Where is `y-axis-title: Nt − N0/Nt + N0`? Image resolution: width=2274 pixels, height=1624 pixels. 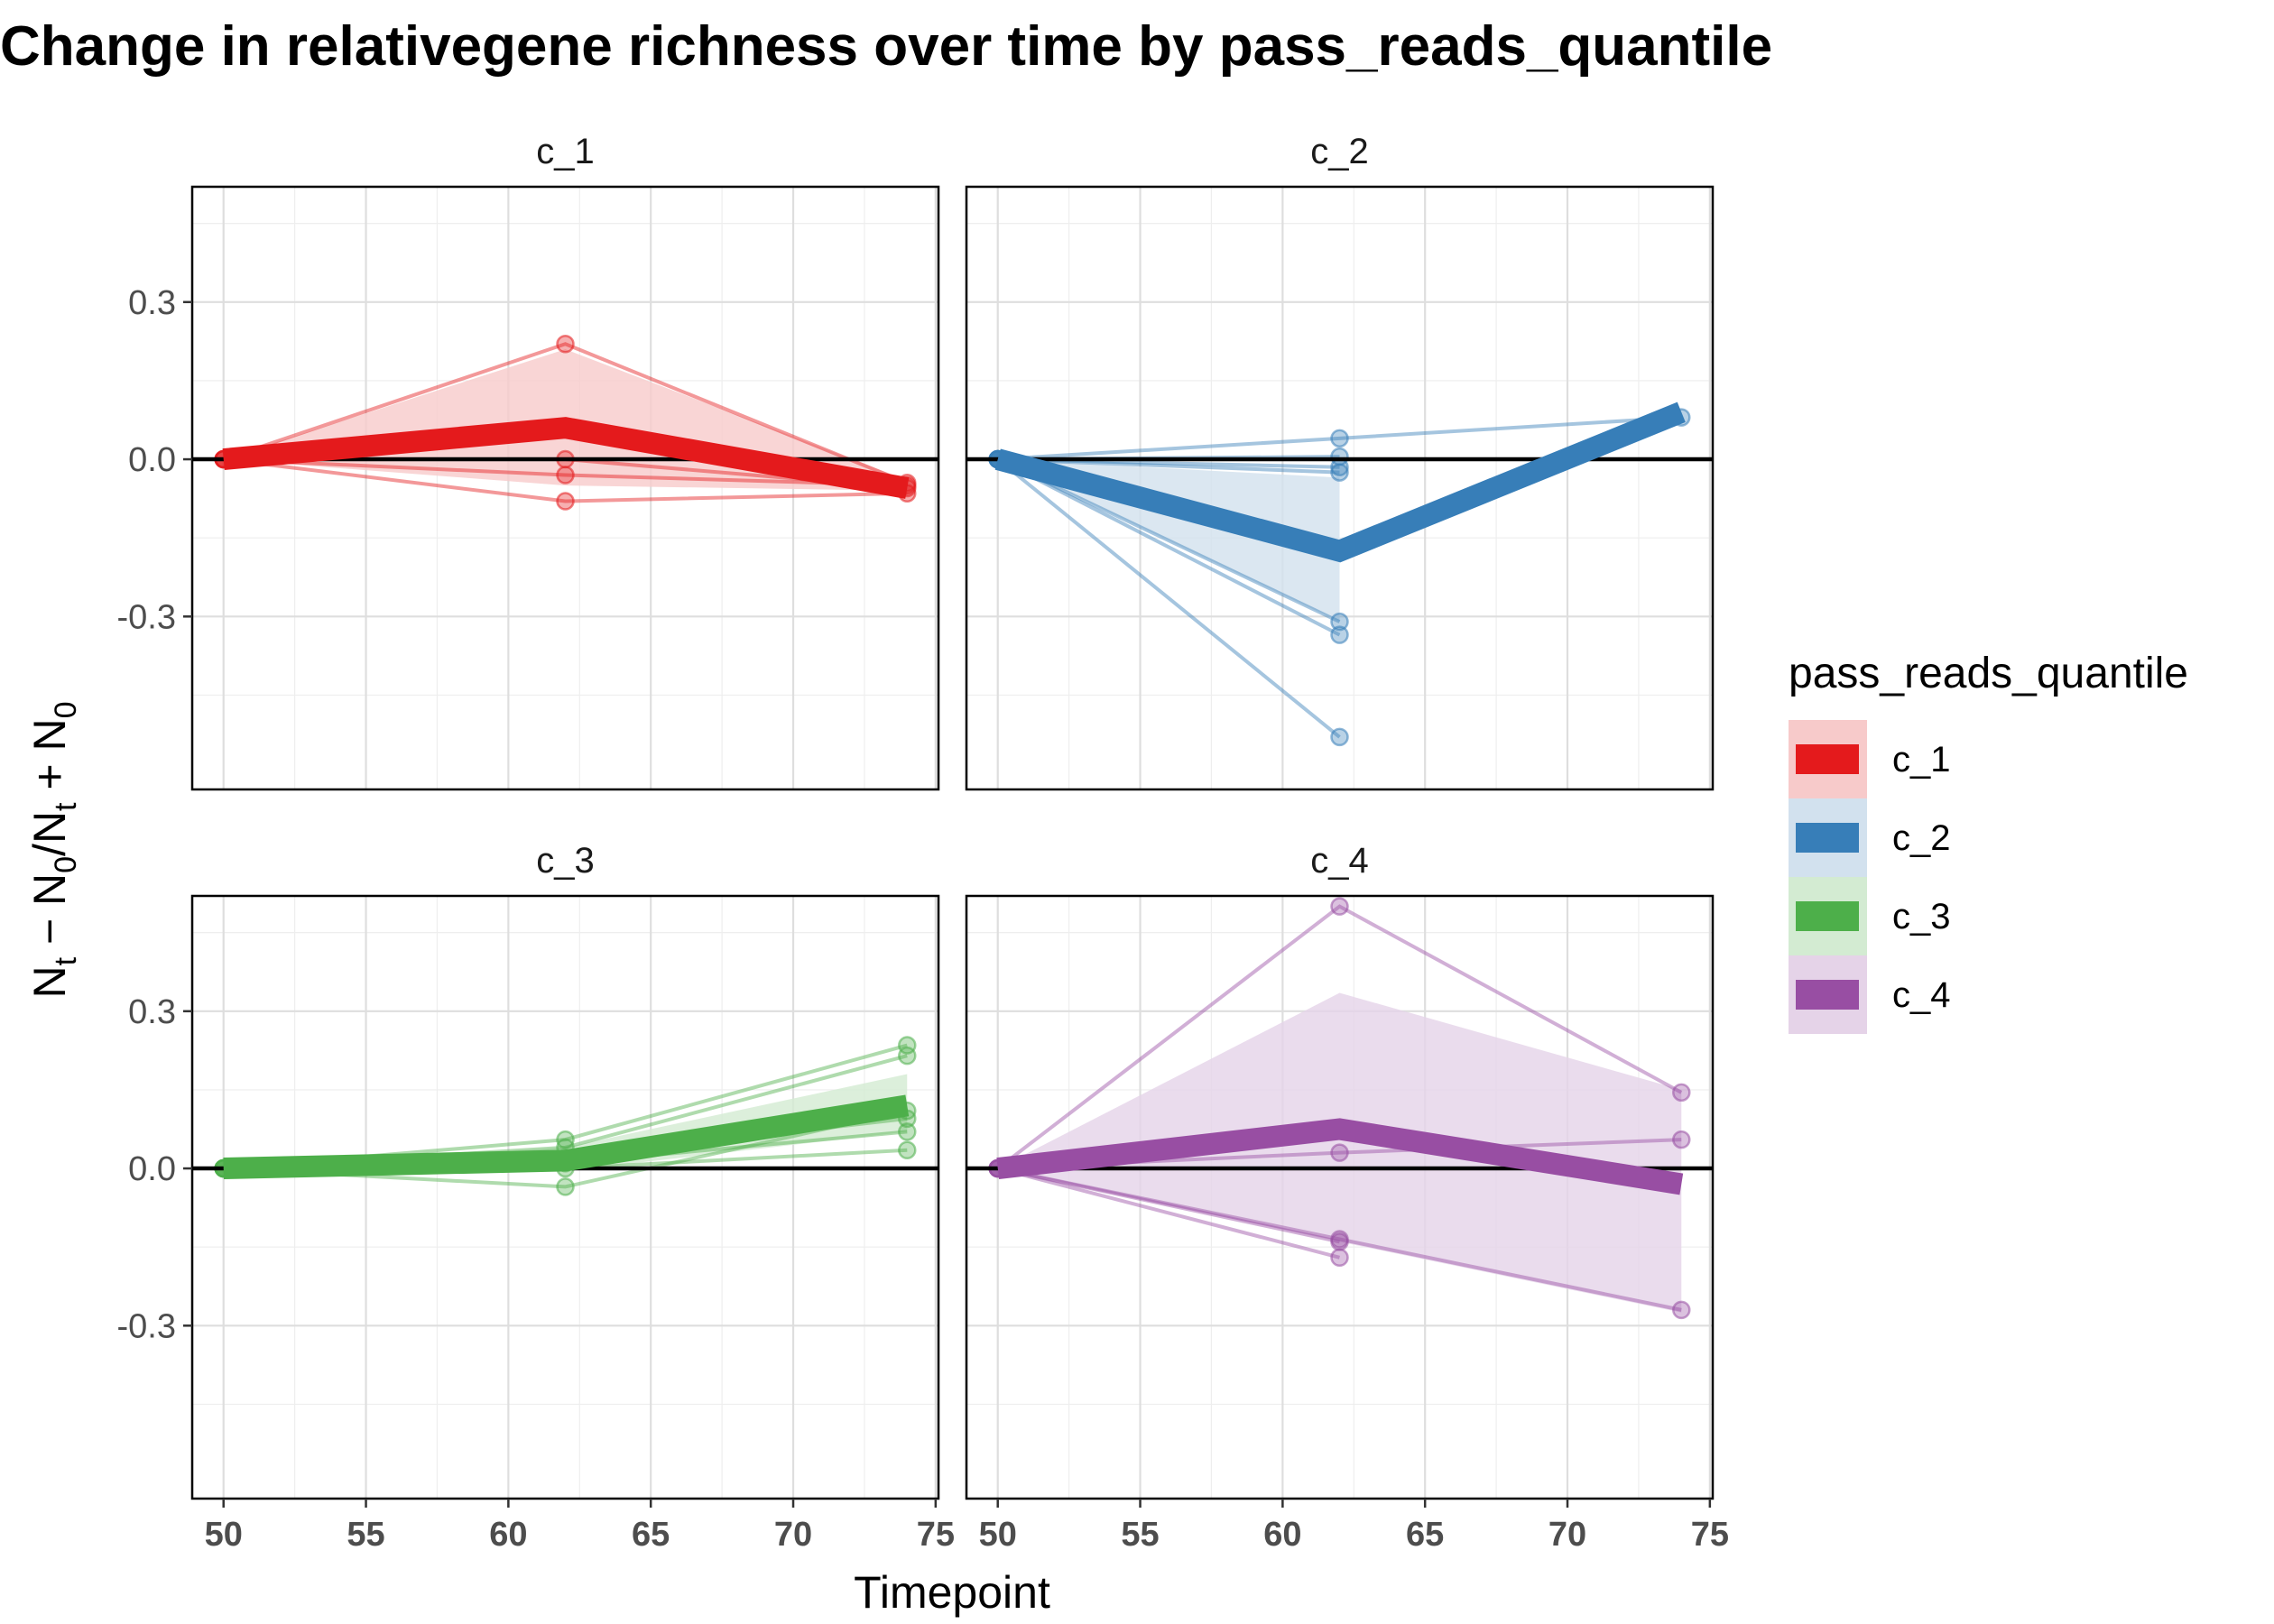
y-axis-title: Nt − N0/Nt + N0 is located at coordinates (54, 850).